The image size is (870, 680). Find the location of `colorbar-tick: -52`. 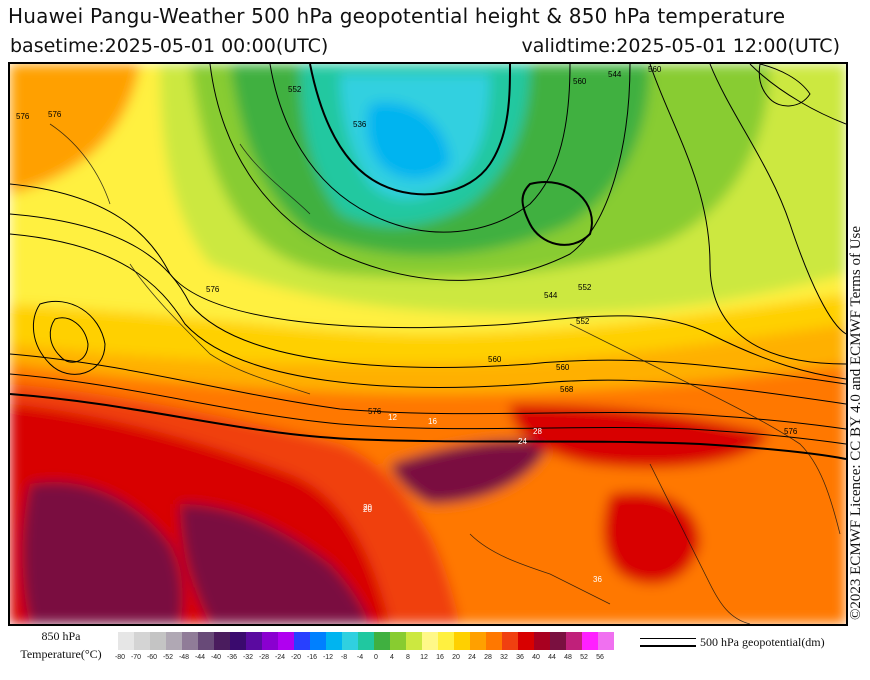

colorbar-tick: -52 is located at coordinates (168, 657).